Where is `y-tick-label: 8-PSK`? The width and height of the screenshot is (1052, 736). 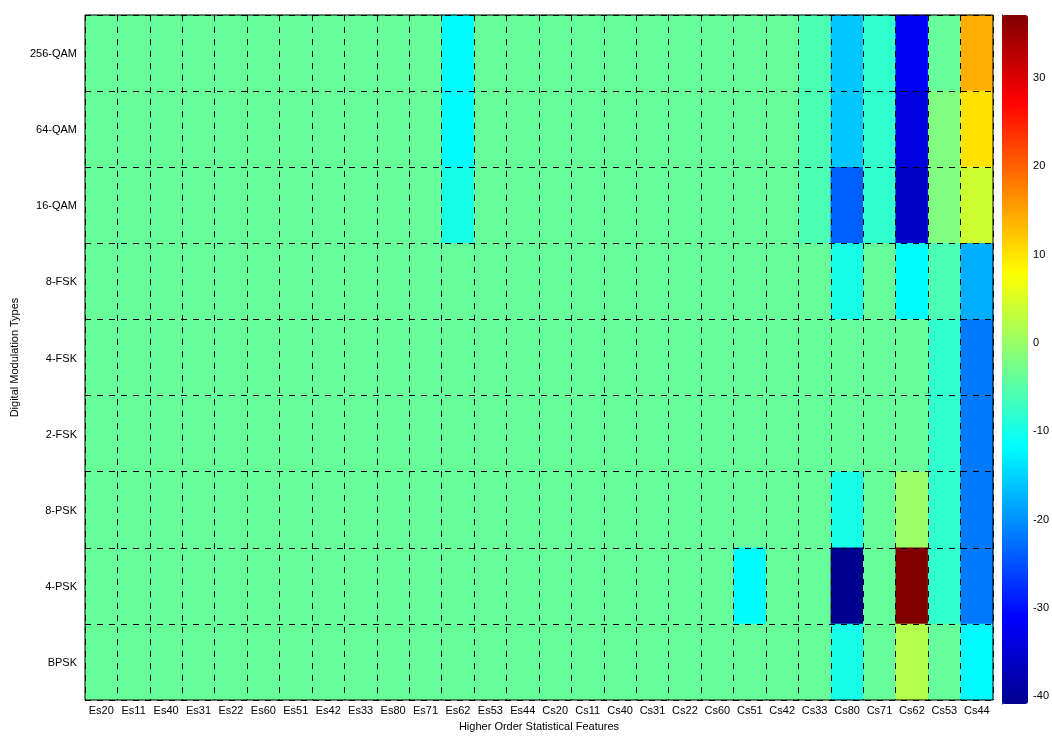 y-tick-label: 8-PSK is located at coordinates (61, 509).